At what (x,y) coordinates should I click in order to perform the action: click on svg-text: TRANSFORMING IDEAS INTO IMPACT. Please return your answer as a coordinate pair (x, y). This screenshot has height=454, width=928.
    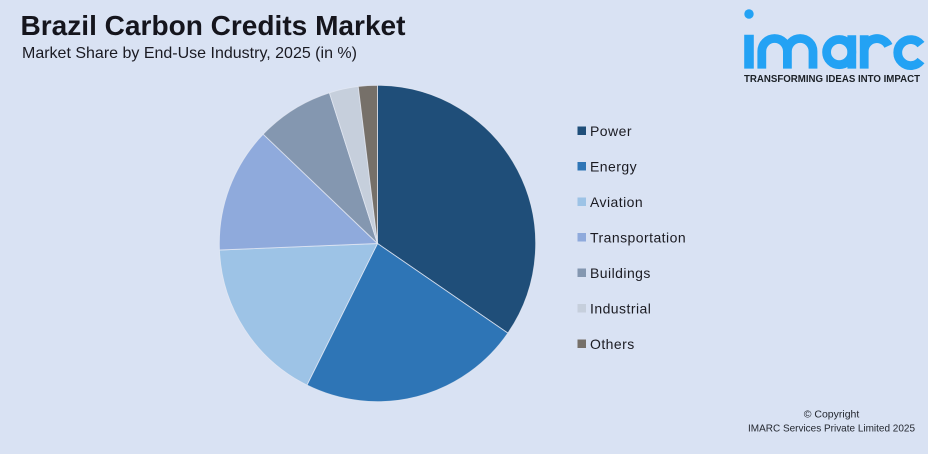
    Looking at the image, I should click on (832, 79).